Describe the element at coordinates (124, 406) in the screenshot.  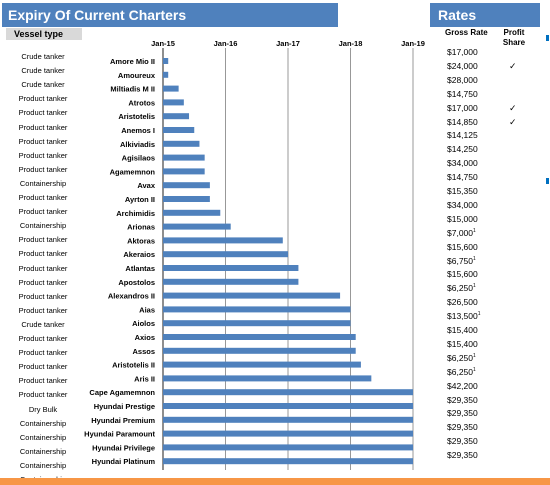
I see `category-label: Hyundai Prestige` at that location.